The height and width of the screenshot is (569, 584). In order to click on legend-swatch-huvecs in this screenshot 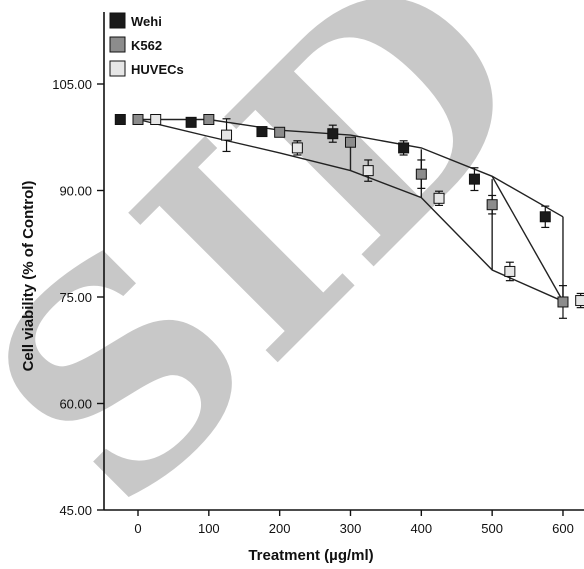, I will do `click(117, 68)`.